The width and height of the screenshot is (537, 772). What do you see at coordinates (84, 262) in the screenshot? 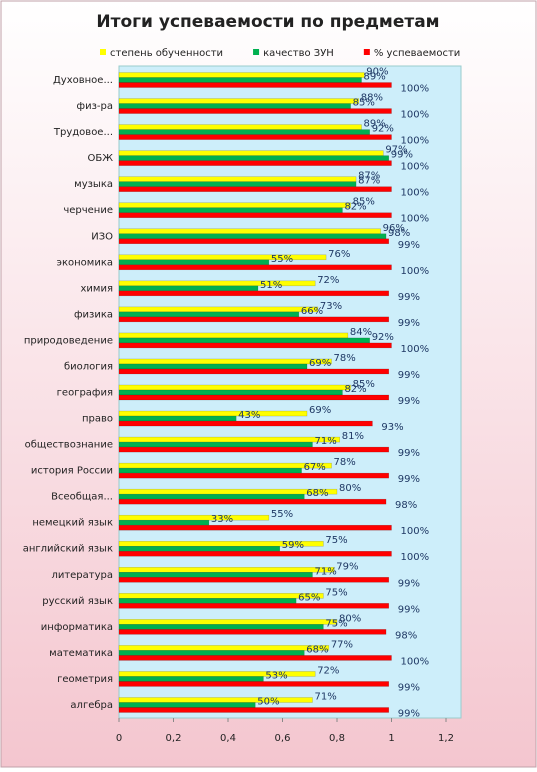
I see `y-tick-label: экономика` at bounding box center [84, 262].